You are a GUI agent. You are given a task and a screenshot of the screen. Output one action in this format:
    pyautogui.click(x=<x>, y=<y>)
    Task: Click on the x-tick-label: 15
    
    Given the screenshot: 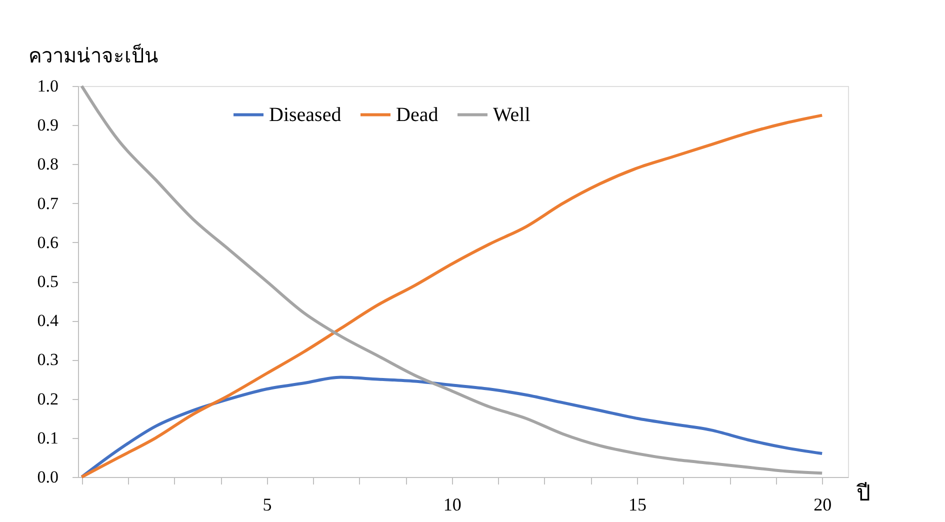 What is the action you would take?
    pyautogui.click(x=637, y=504)
    